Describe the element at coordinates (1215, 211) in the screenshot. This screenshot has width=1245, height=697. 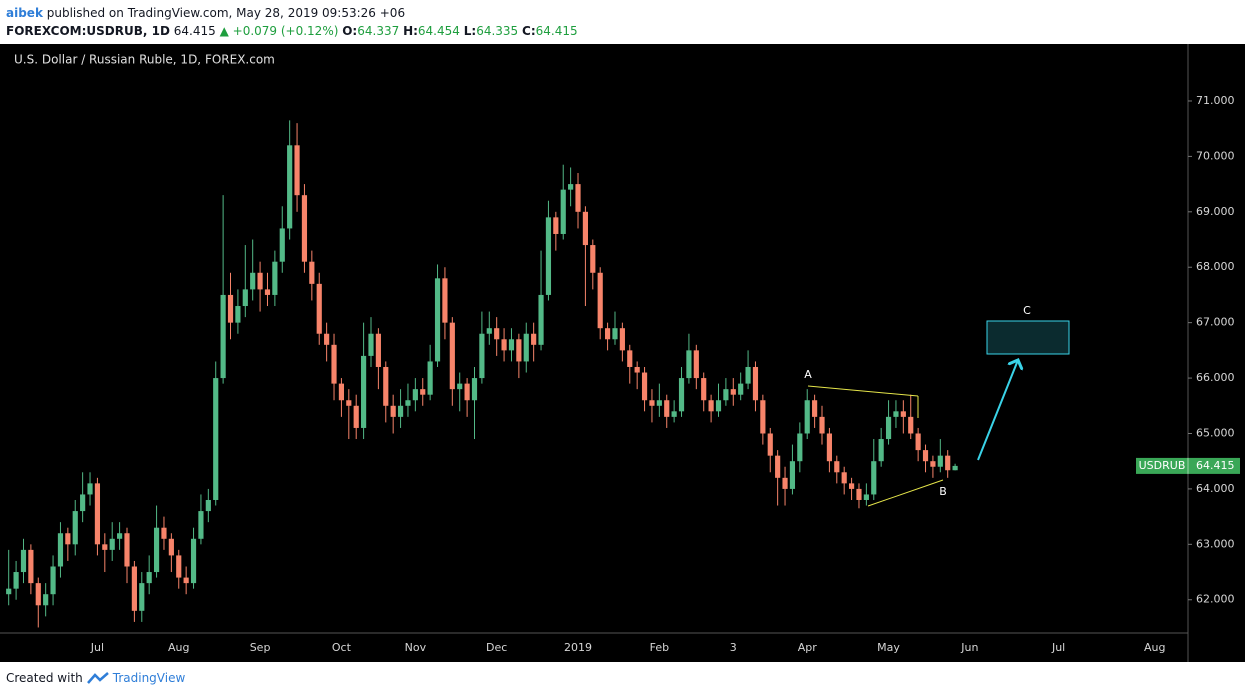
I see `y-tick-label: 69.000` at that location.